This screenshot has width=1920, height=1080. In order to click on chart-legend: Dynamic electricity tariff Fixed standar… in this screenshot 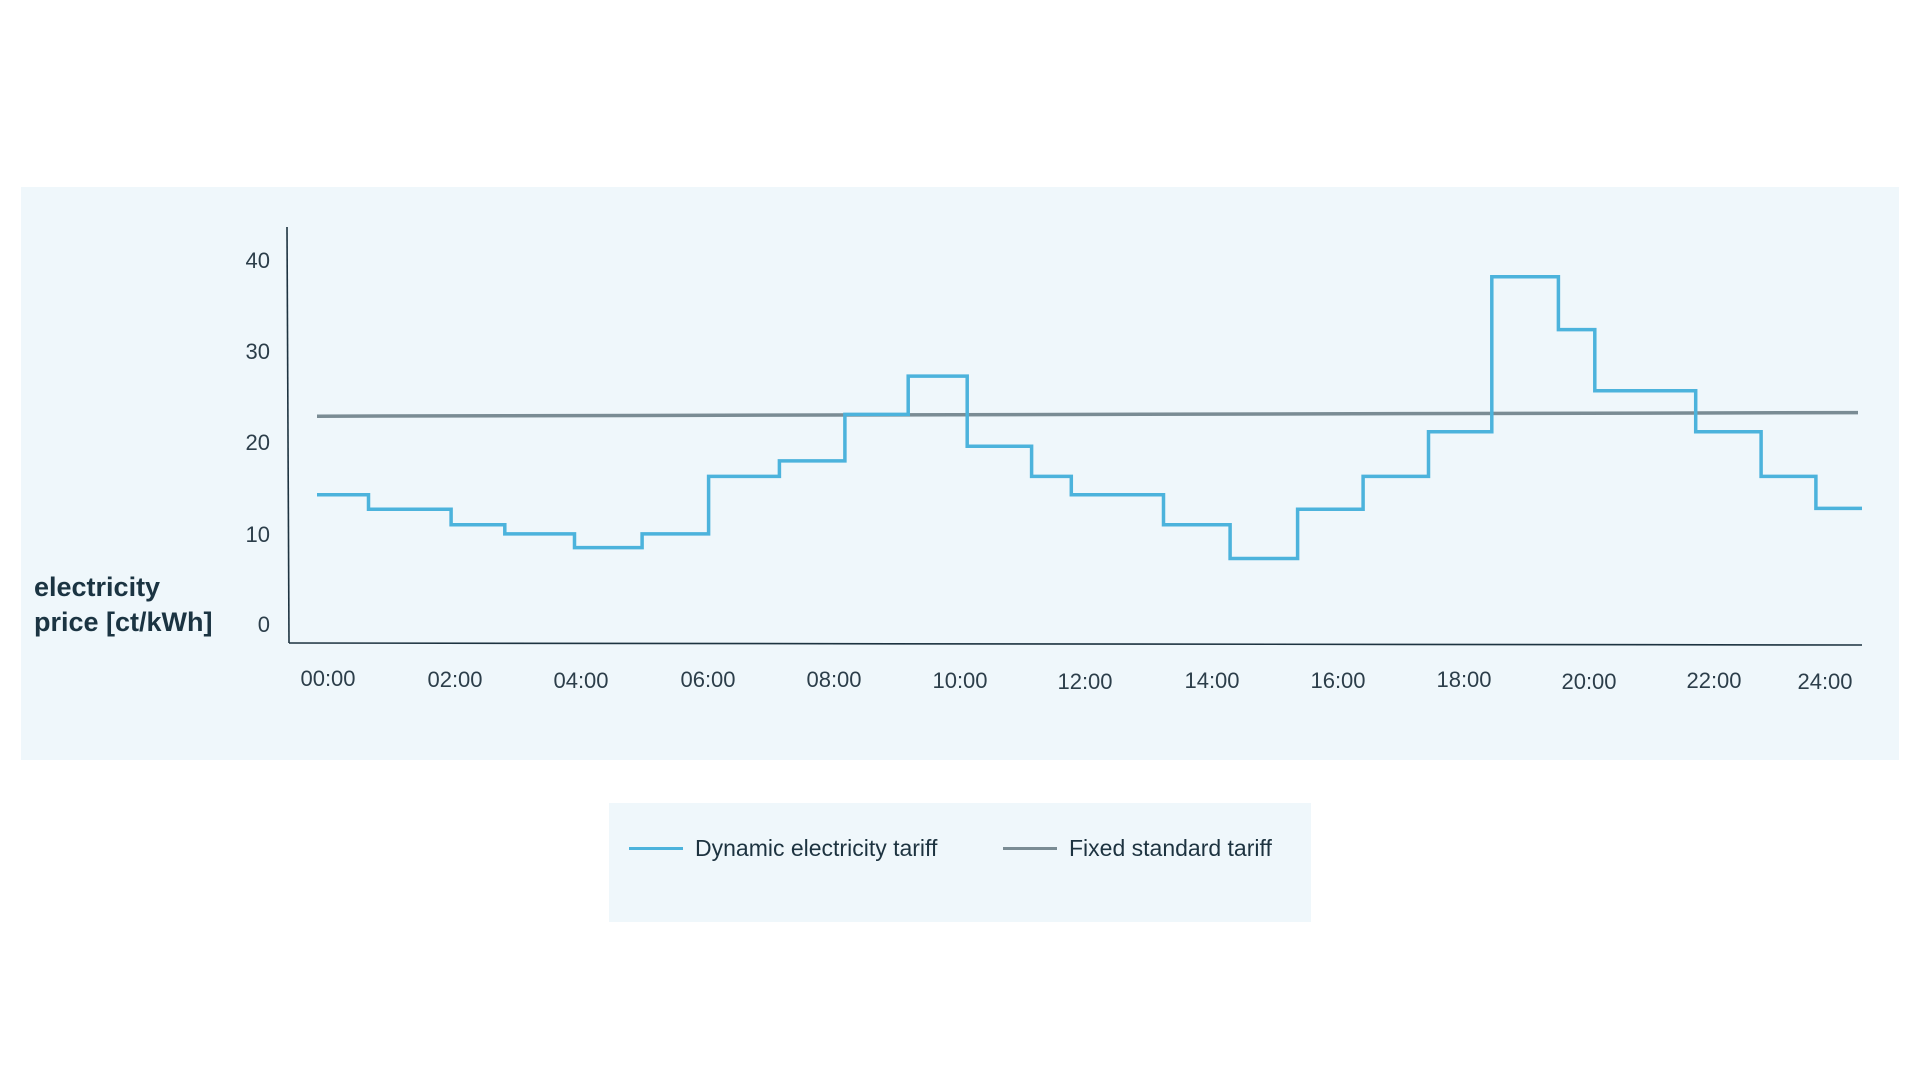, I will do `click(960, 862)`.